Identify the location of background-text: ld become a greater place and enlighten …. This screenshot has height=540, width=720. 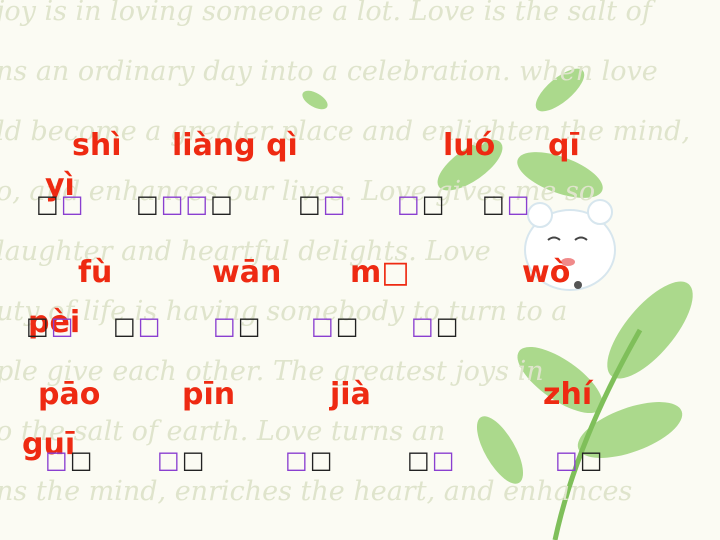
(345, 131).